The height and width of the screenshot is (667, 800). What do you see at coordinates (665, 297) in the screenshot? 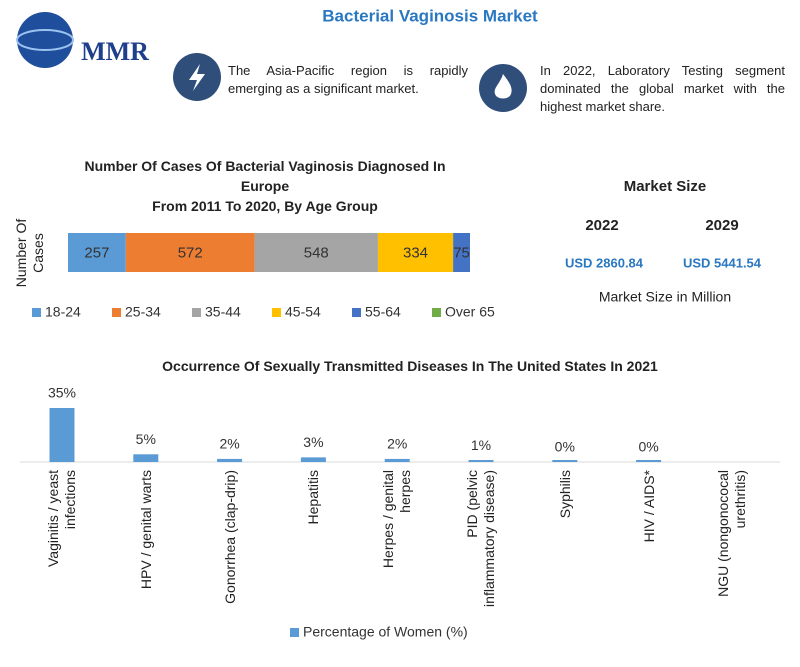
I see `market-note: Market Size in Million` at bounding box center [665, 297].